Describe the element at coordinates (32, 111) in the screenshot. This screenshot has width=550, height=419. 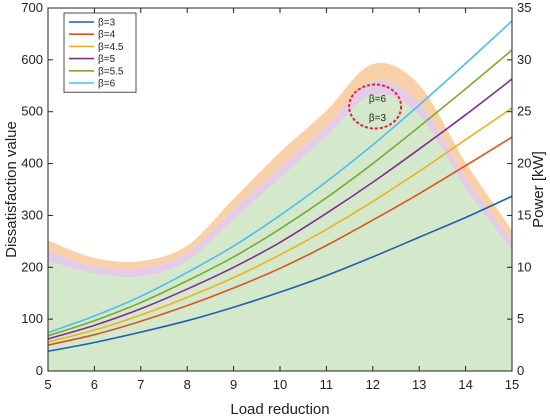
I see `y-tick-label: 500` at that location.